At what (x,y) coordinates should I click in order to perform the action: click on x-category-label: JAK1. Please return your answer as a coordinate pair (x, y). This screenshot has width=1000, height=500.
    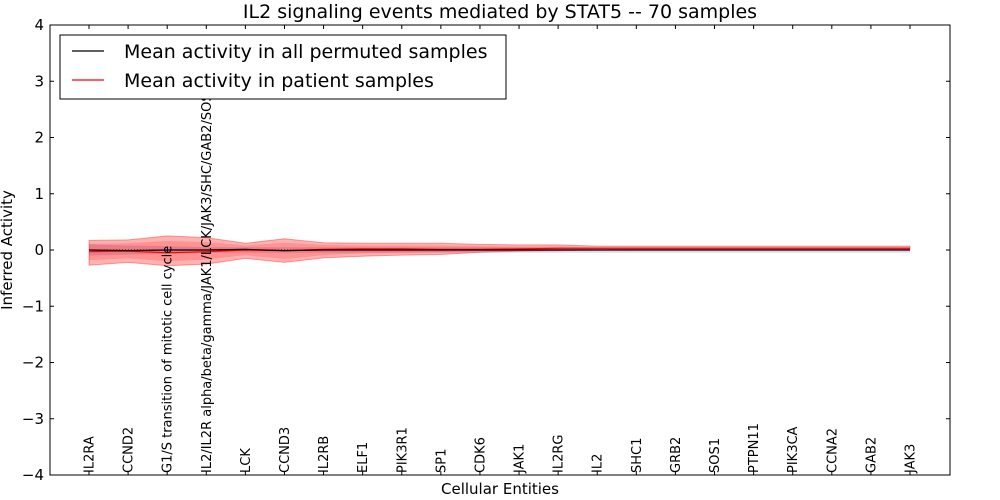
    Looking at the image, I should click on (520, 459).